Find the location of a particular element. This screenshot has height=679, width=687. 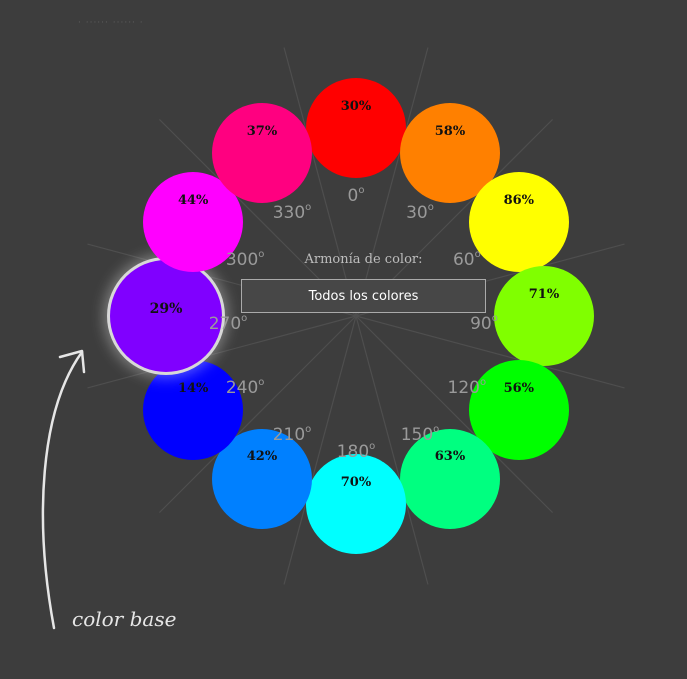

degree-label-270: 270o is located at coordinates (228, 323).